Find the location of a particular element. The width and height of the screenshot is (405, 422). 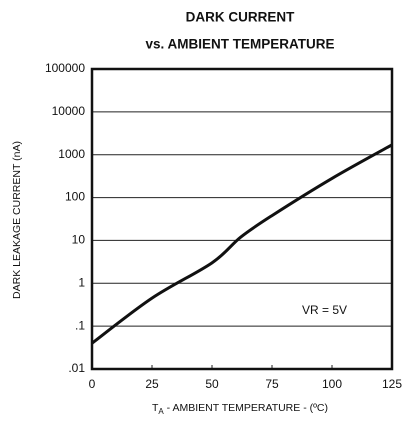

x-tick-label: 25 is located at coordinates (152, 384).